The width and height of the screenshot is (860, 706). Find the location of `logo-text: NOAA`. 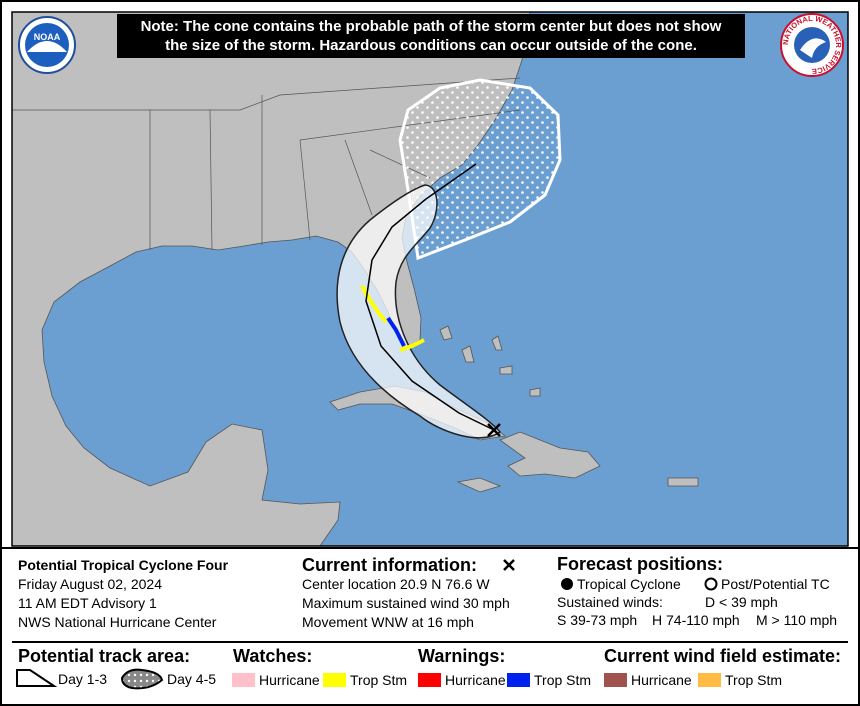

logo-text: NOAA is located at coordinates (47, 37).